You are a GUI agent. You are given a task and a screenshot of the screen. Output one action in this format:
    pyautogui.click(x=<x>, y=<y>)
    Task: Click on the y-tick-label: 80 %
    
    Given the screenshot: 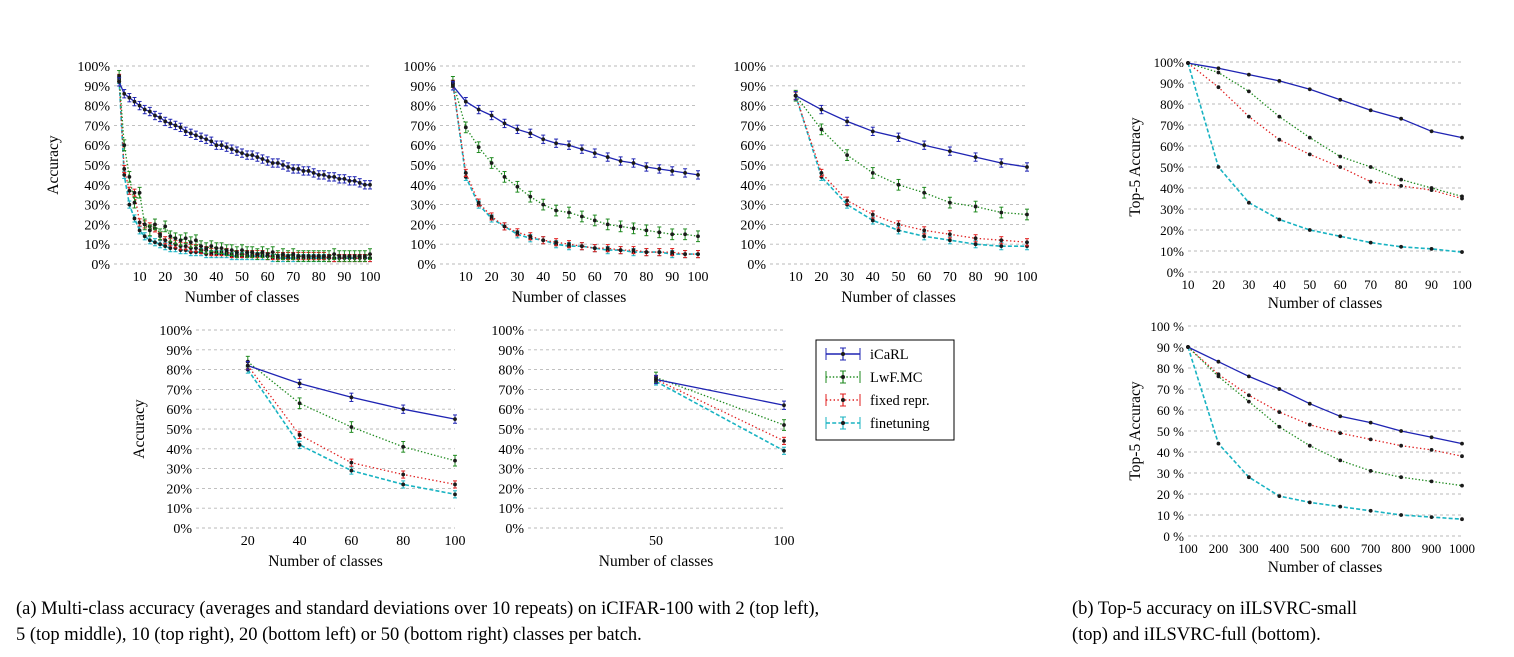 What is the action you would take?
    pyautogui.click(x=1170, y=368)
    